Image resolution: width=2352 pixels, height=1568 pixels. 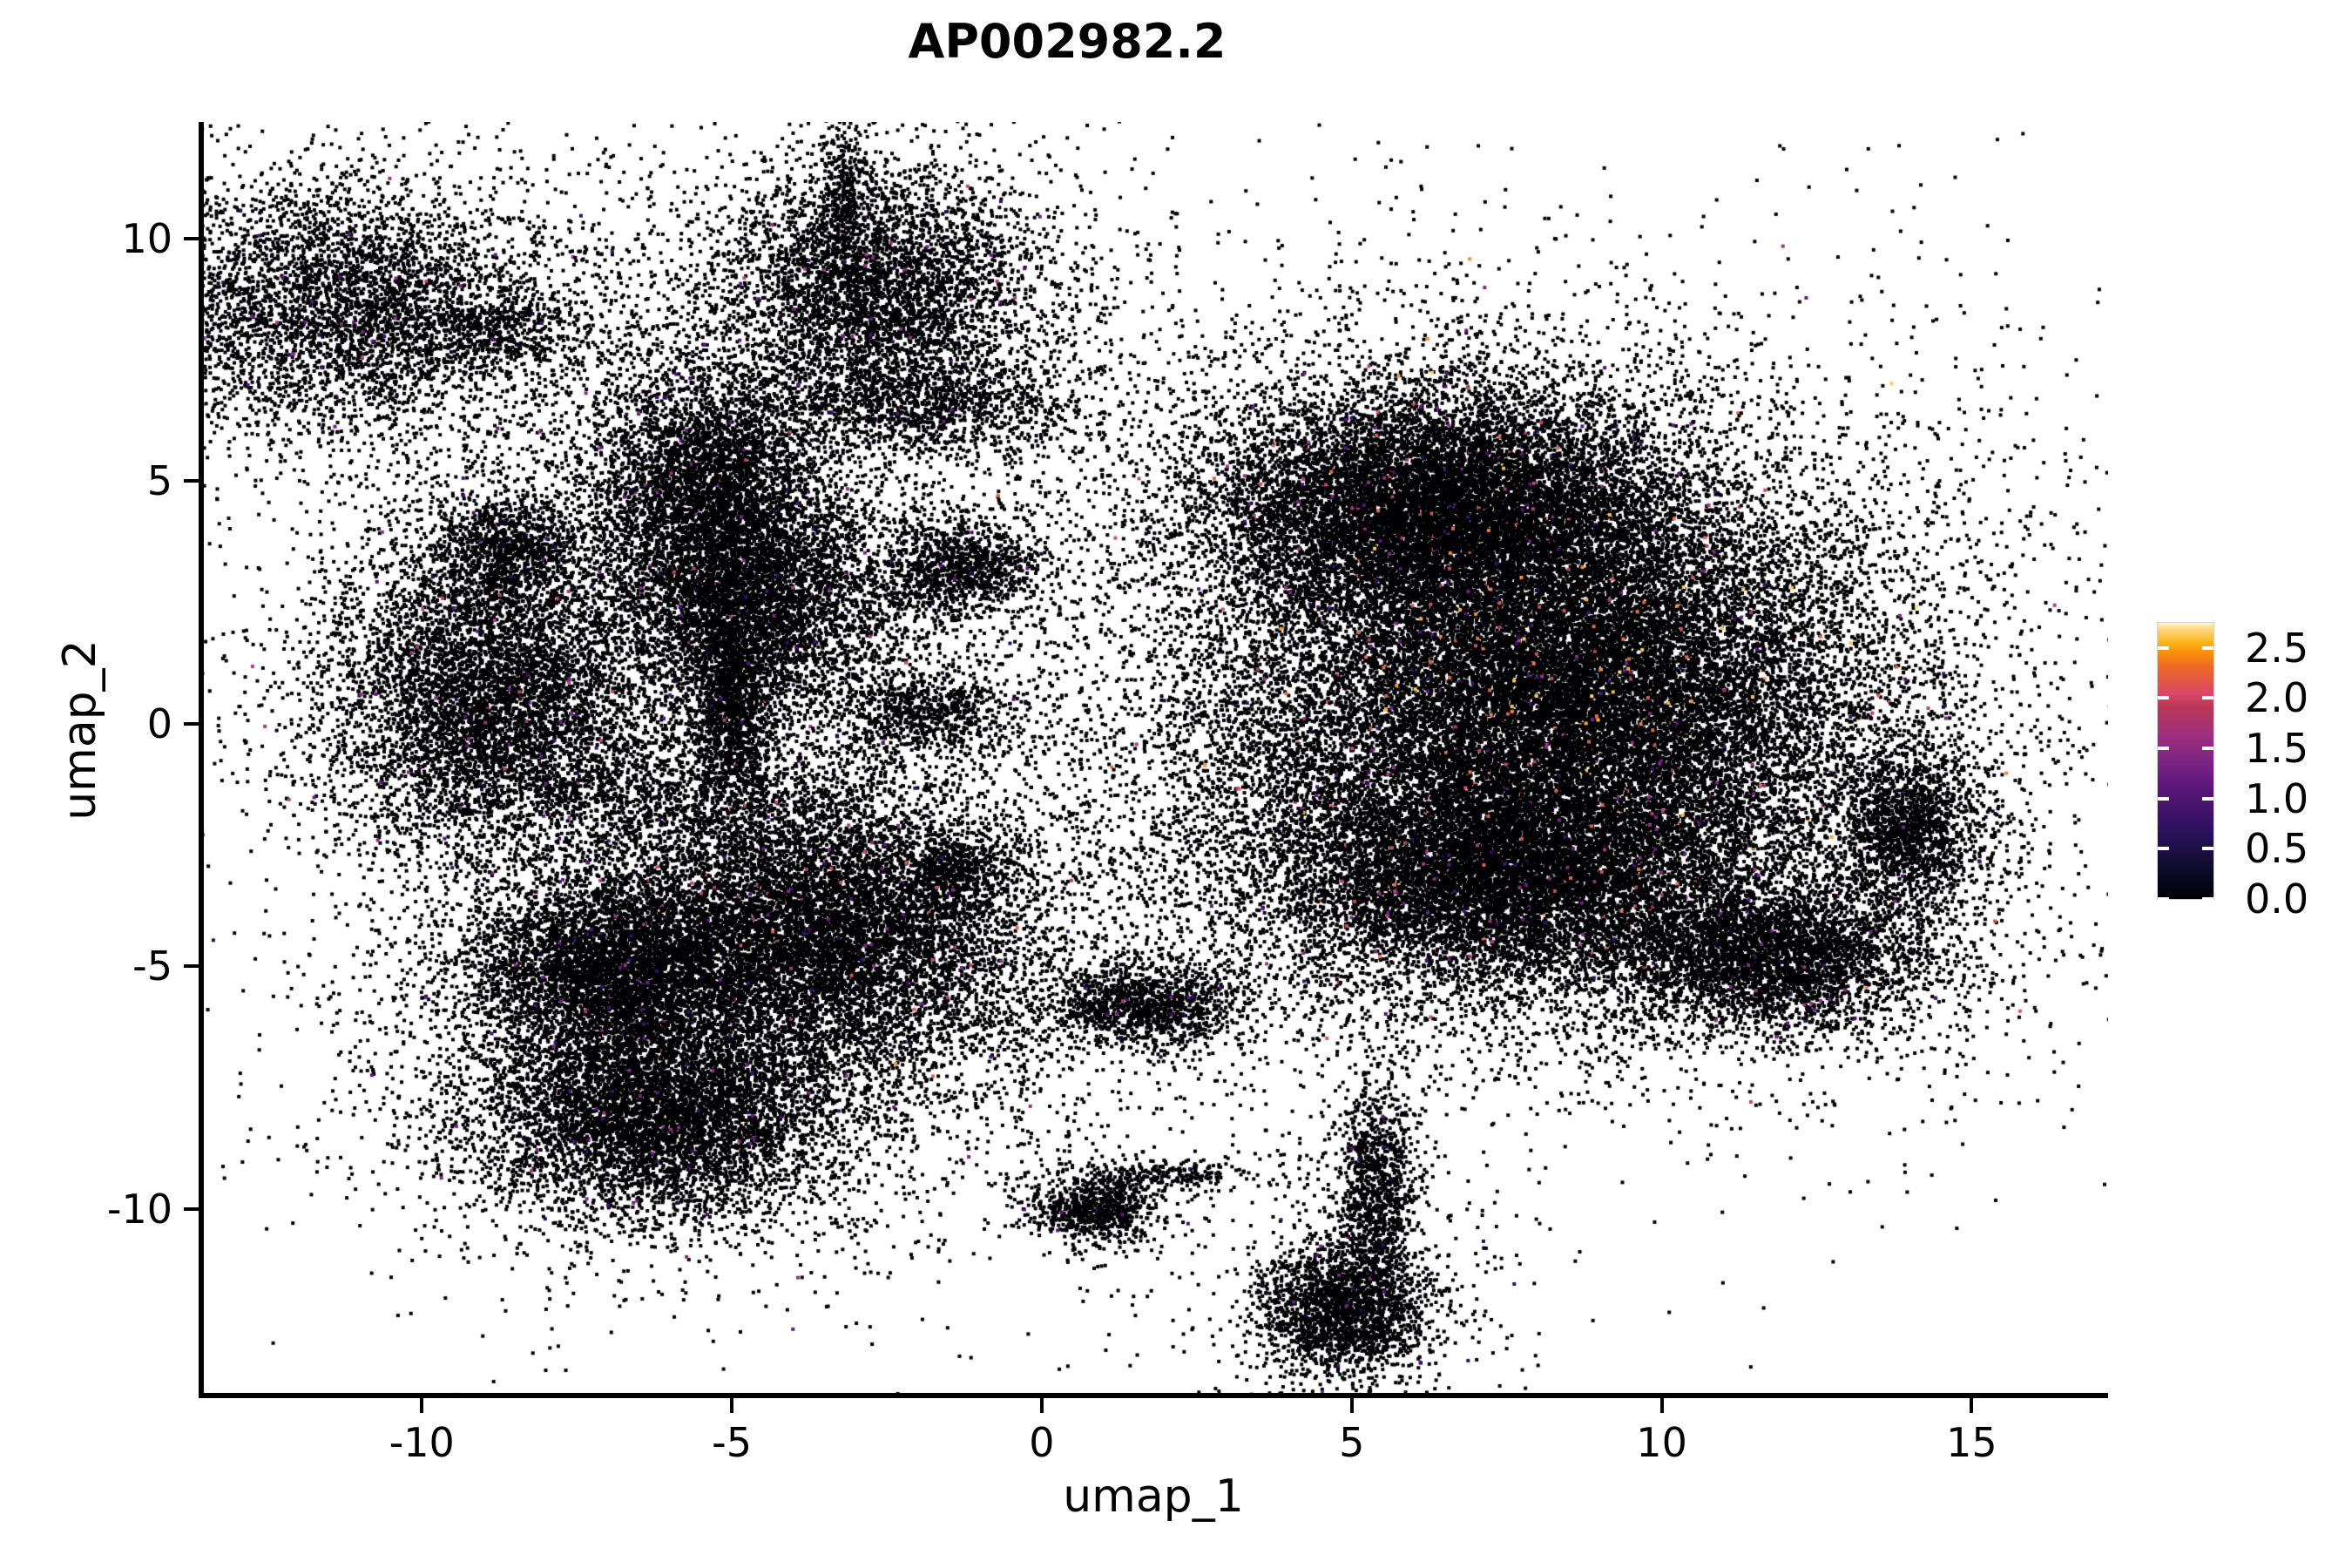 I want to click on colorbar-tick-label: 2.0, so click(x=2277, y=698).